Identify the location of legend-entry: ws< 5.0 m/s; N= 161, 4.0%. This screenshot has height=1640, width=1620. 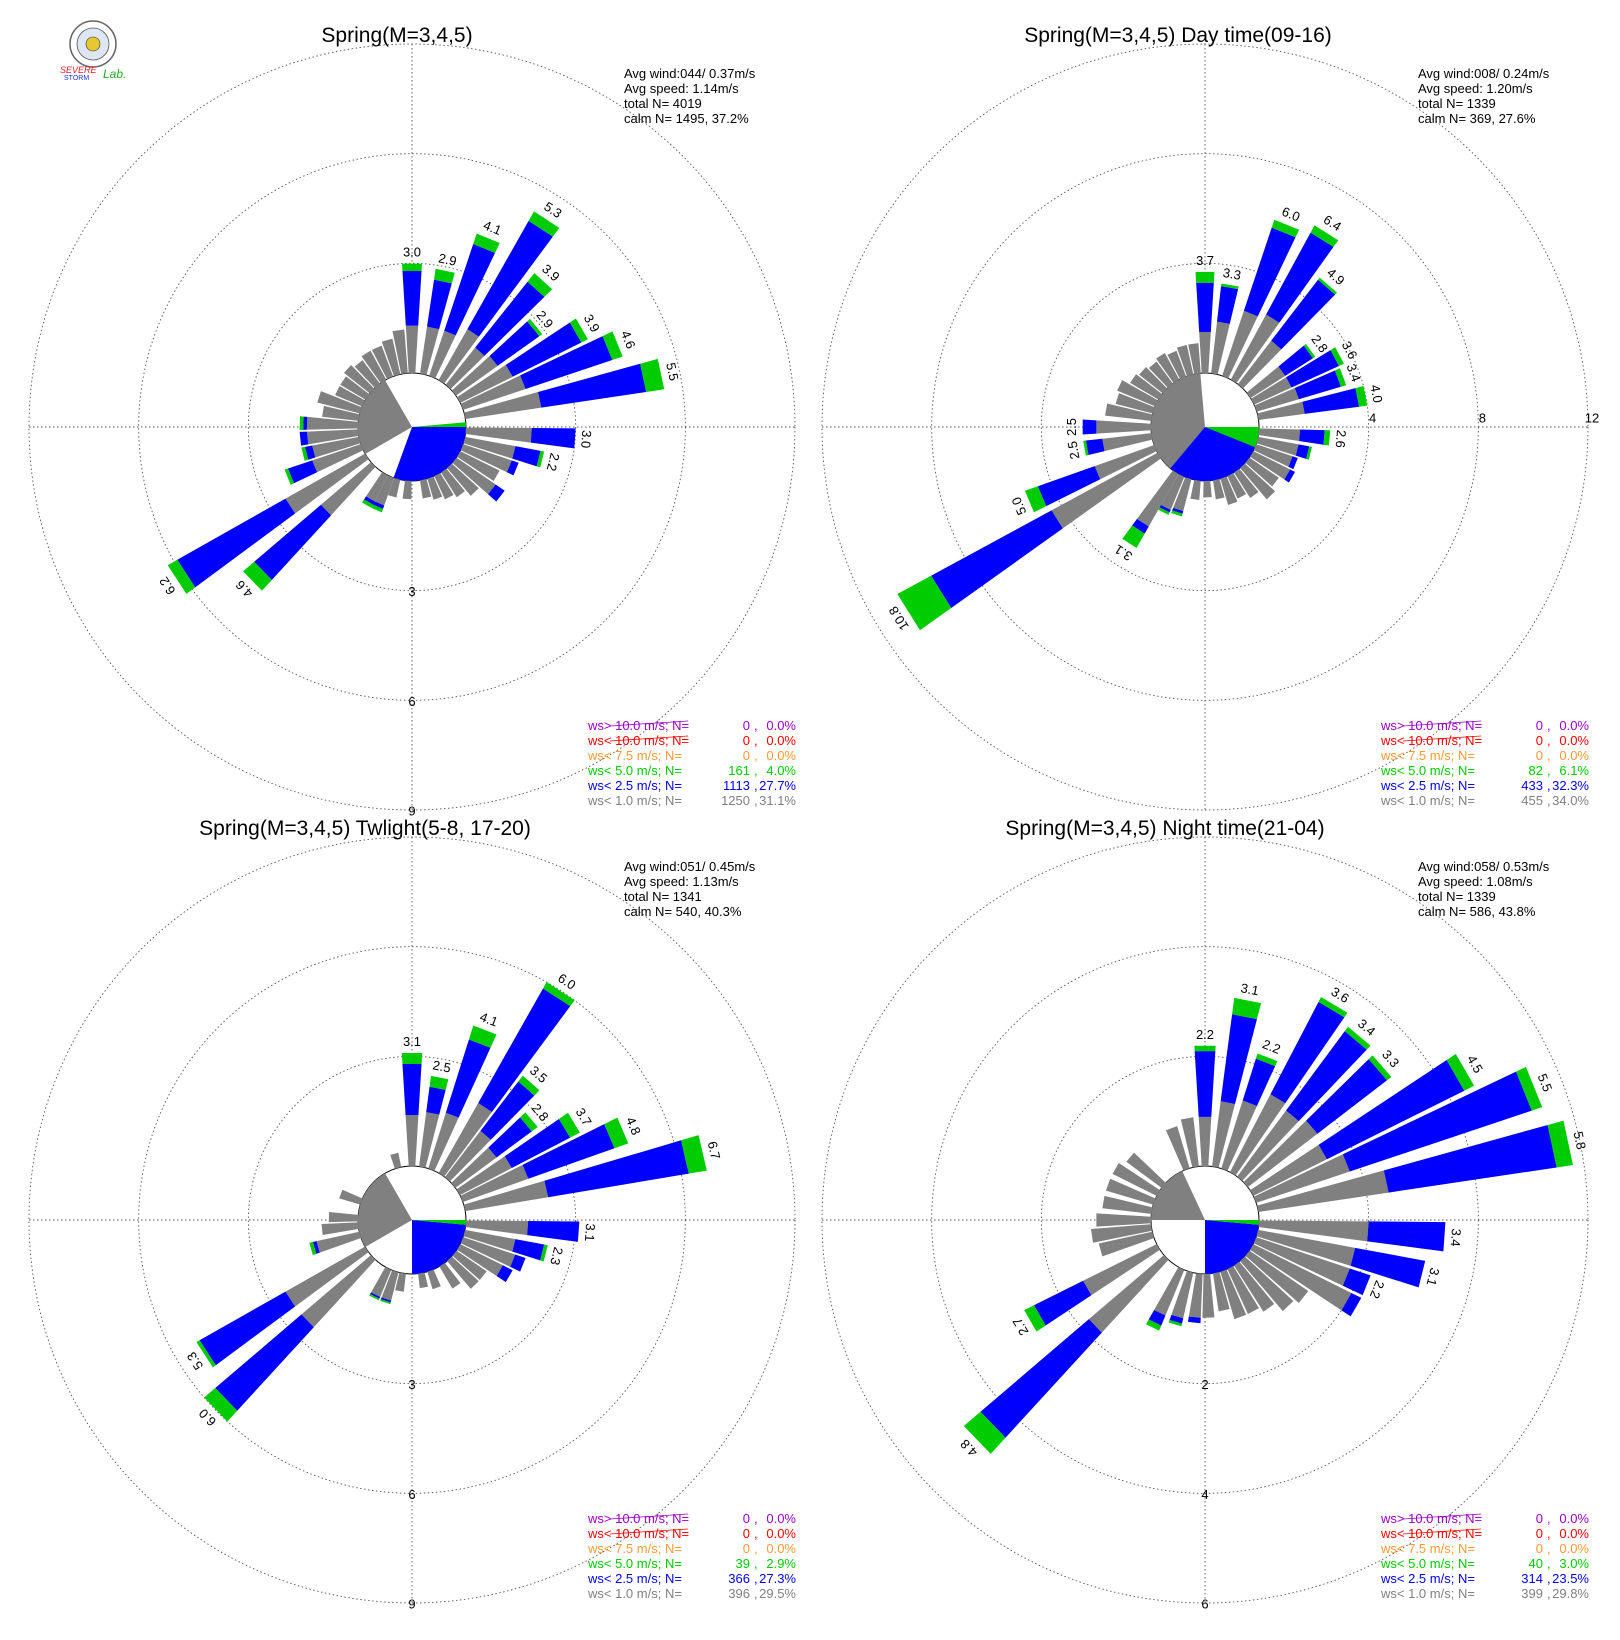
(691, 770).